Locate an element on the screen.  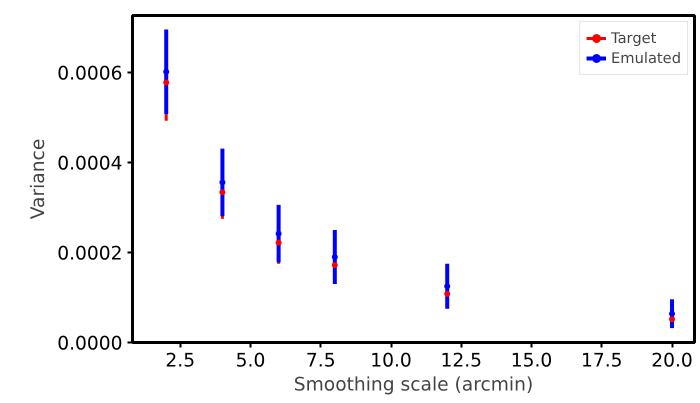
x-tick-label: 12.5 is located at coordinates (461, 361).